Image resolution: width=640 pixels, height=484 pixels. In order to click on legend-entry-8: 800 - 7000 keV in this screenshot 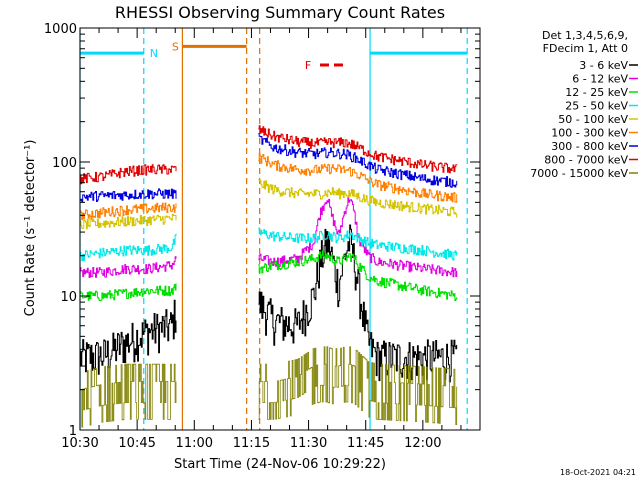, I will do `click(586, 160)`.